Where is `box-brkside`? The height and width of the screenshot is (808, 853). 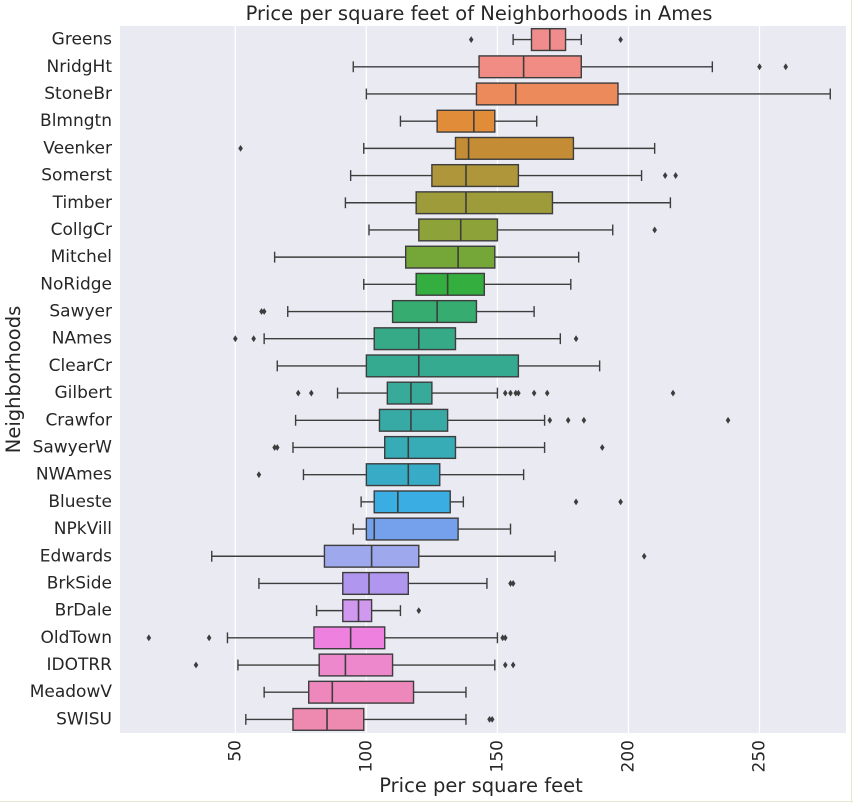
box-brkside is located at coordinates (387, 583).